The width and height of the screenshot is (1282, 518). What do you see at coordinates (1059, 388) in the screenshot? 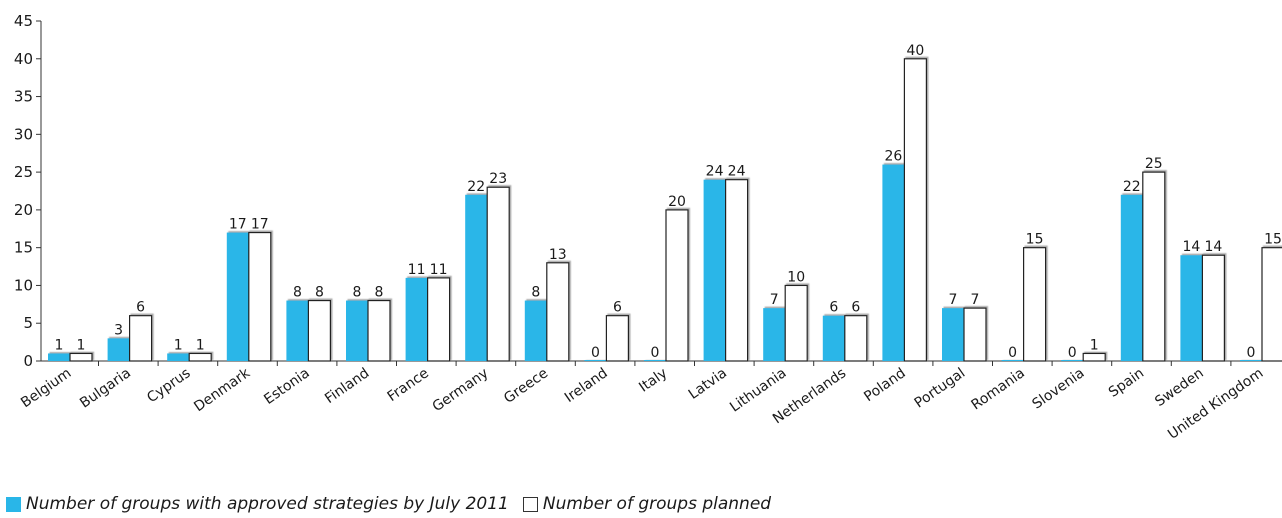
I see `x-tick-label: Slovenia` at bounding box center [1059, 388].